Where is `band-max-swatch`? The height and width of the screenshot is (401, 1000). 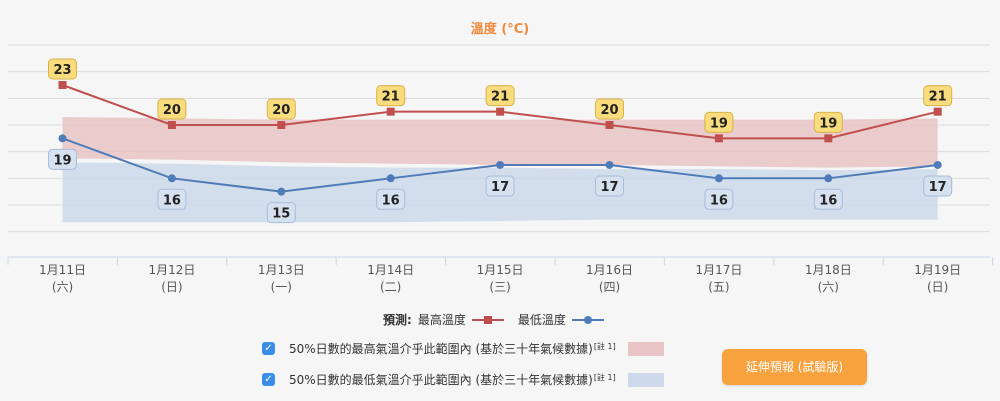 band-max-swatch is located at coordinates (645, 348).